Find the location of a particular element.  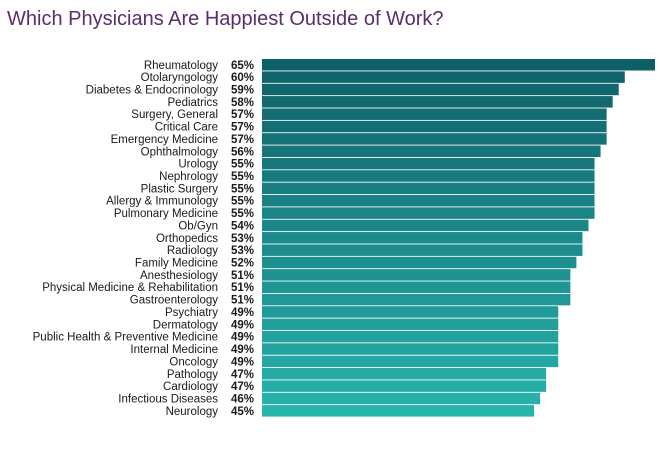

category-label: Neurology is located at coordinates (192, 412).